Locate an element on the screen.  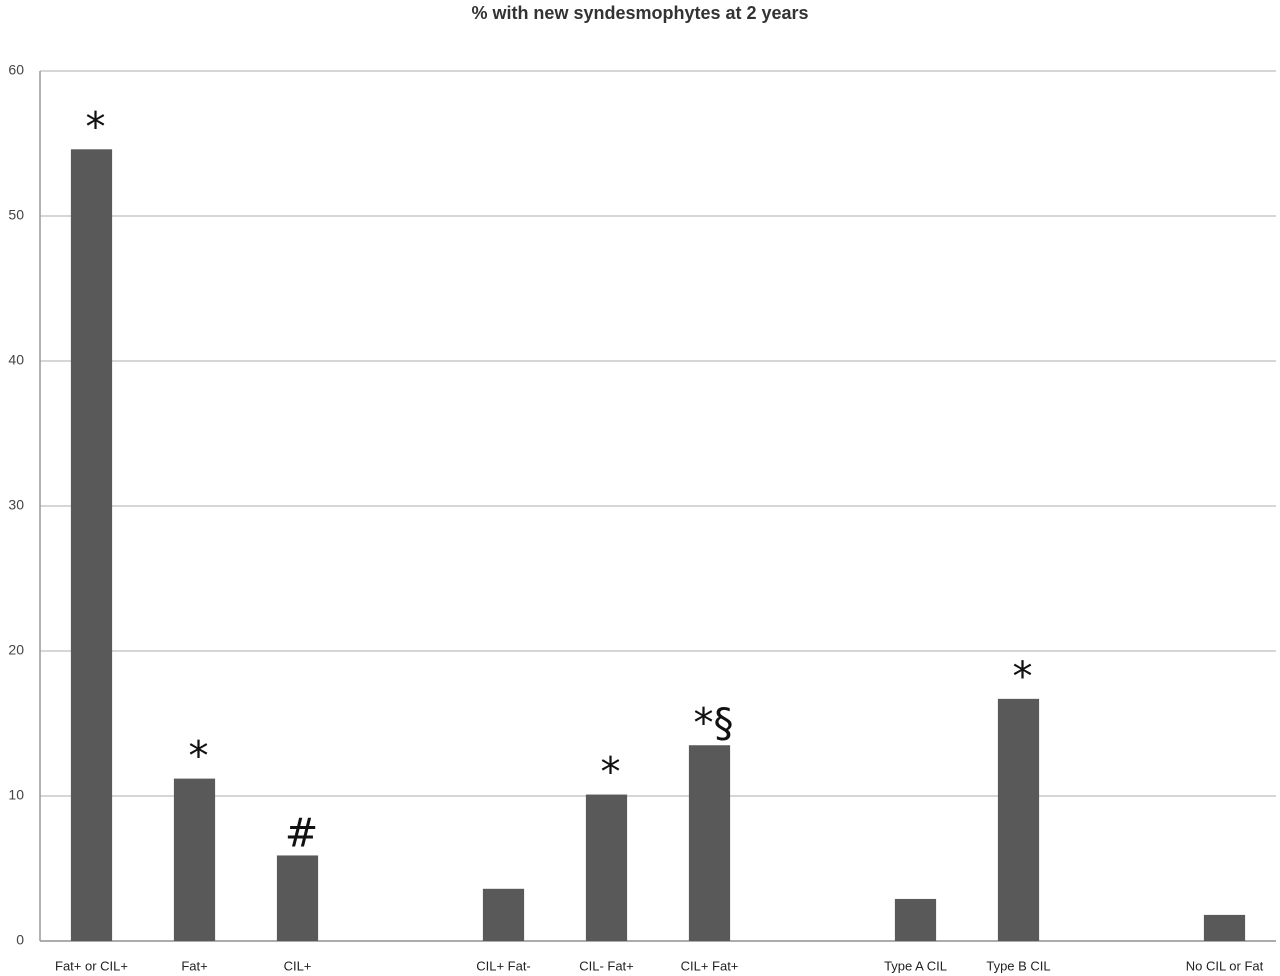
x-tick-label: CIL+ Fat+ is located at coordinates (710, 965).